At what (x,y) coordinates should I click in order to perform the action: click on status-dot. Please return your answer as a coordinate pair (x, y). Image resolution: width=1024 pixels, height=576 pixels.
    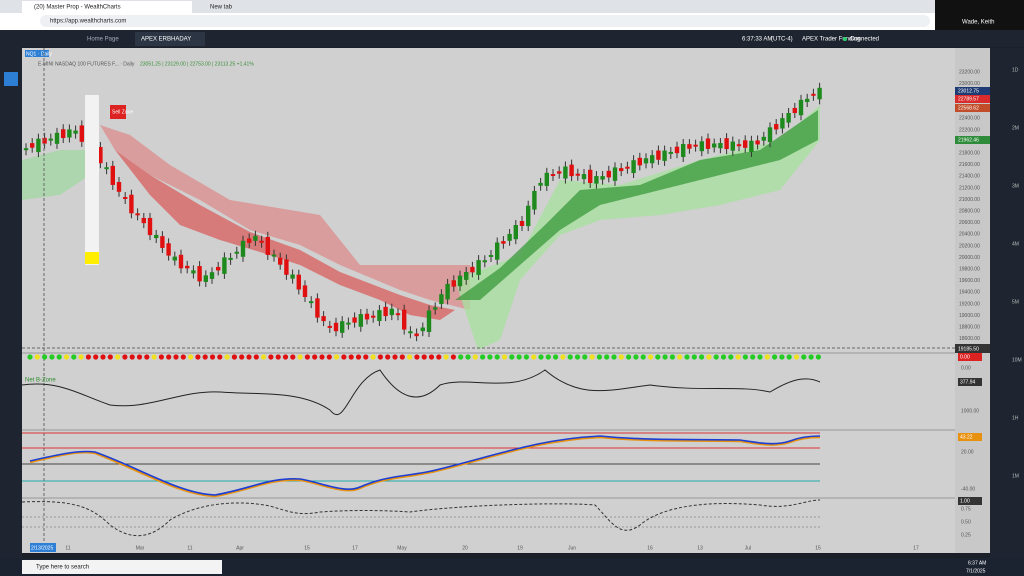
    Looking at the image, I should click on (845, 39).